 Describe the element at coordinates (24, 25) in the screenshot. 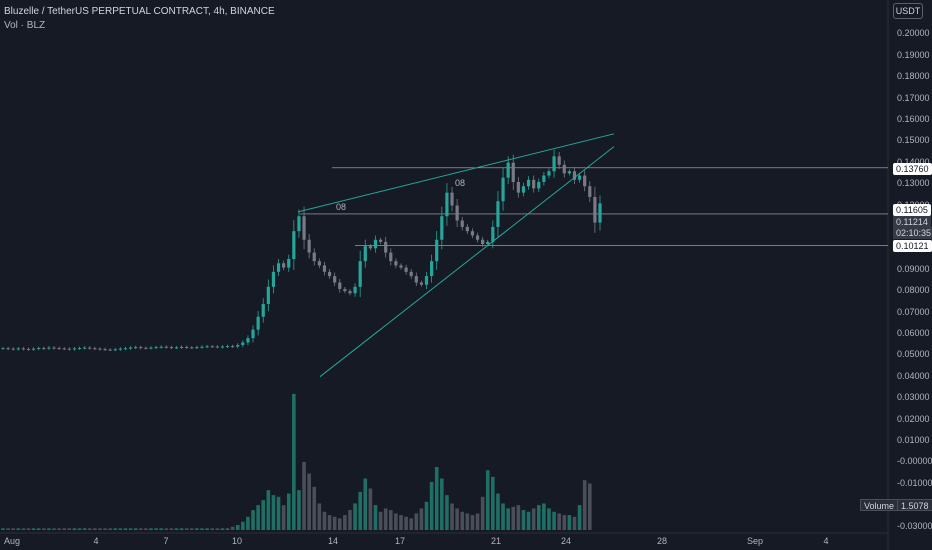

I see `volume-indicator-label: Vol · BLZ` at that location.